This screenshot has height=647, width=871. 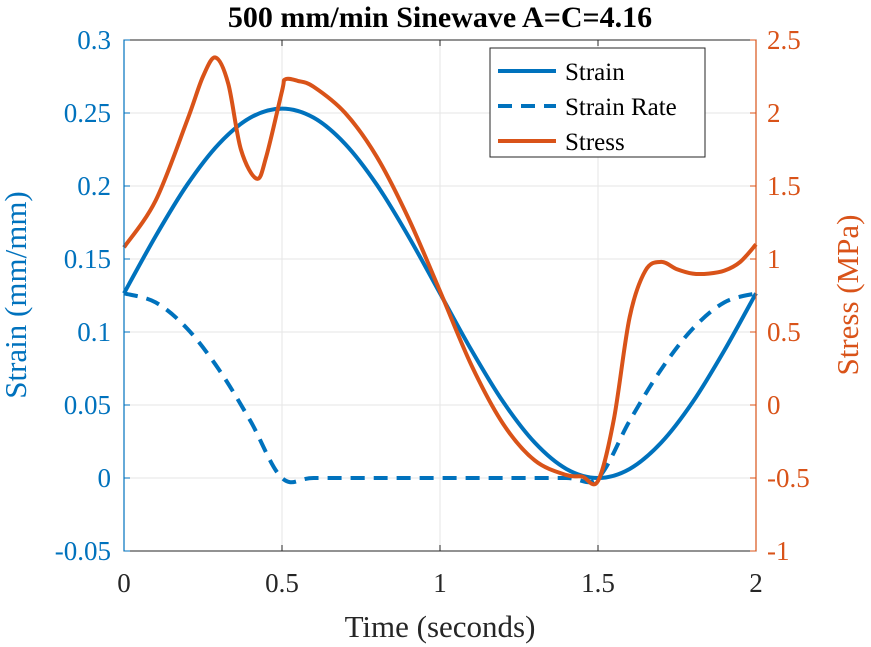 What do you see at coordinates (440, 17) in the screenshot?
I see `chart-title: 500 mm/min Sinewave A=C=4.16` at bounding box center [440, 17].